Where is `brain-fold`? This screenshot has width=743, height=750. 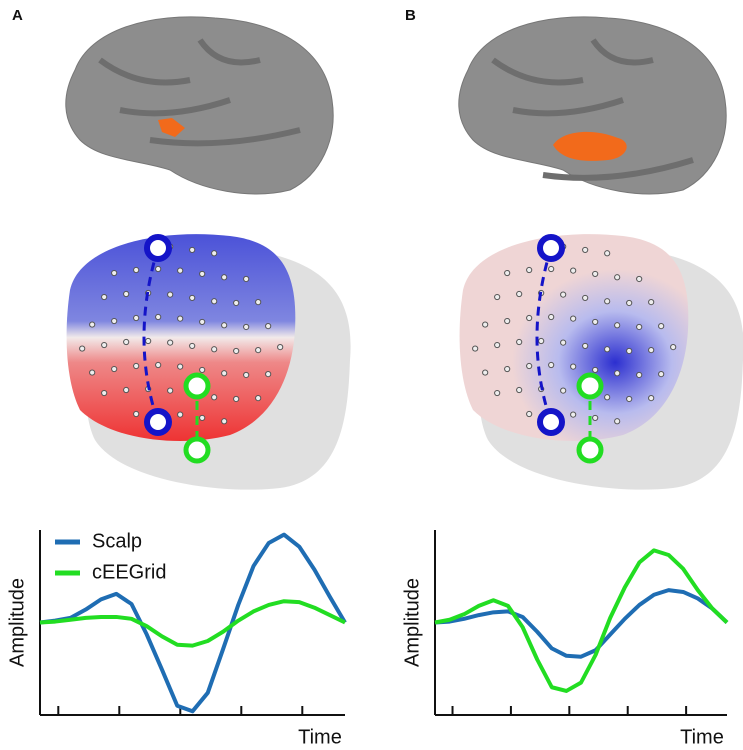 brain-fold is located at coordinates (199, 92).